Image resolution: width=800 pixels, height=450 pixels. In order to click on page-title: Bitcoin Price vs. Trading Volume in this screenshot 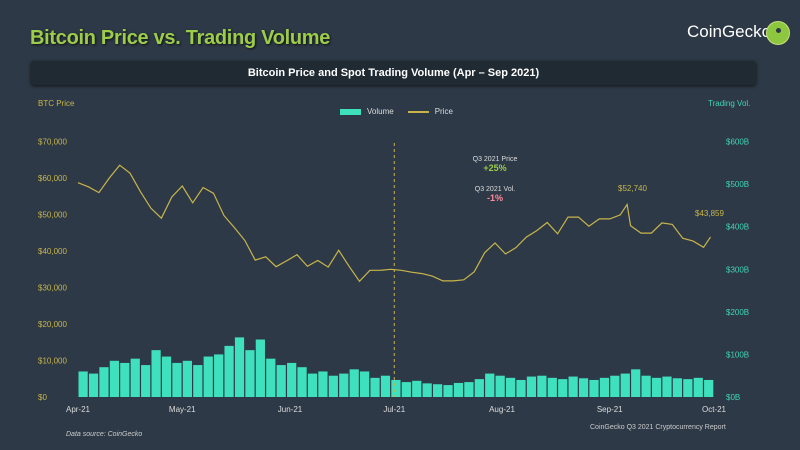, I will do `click(180, 38)`.